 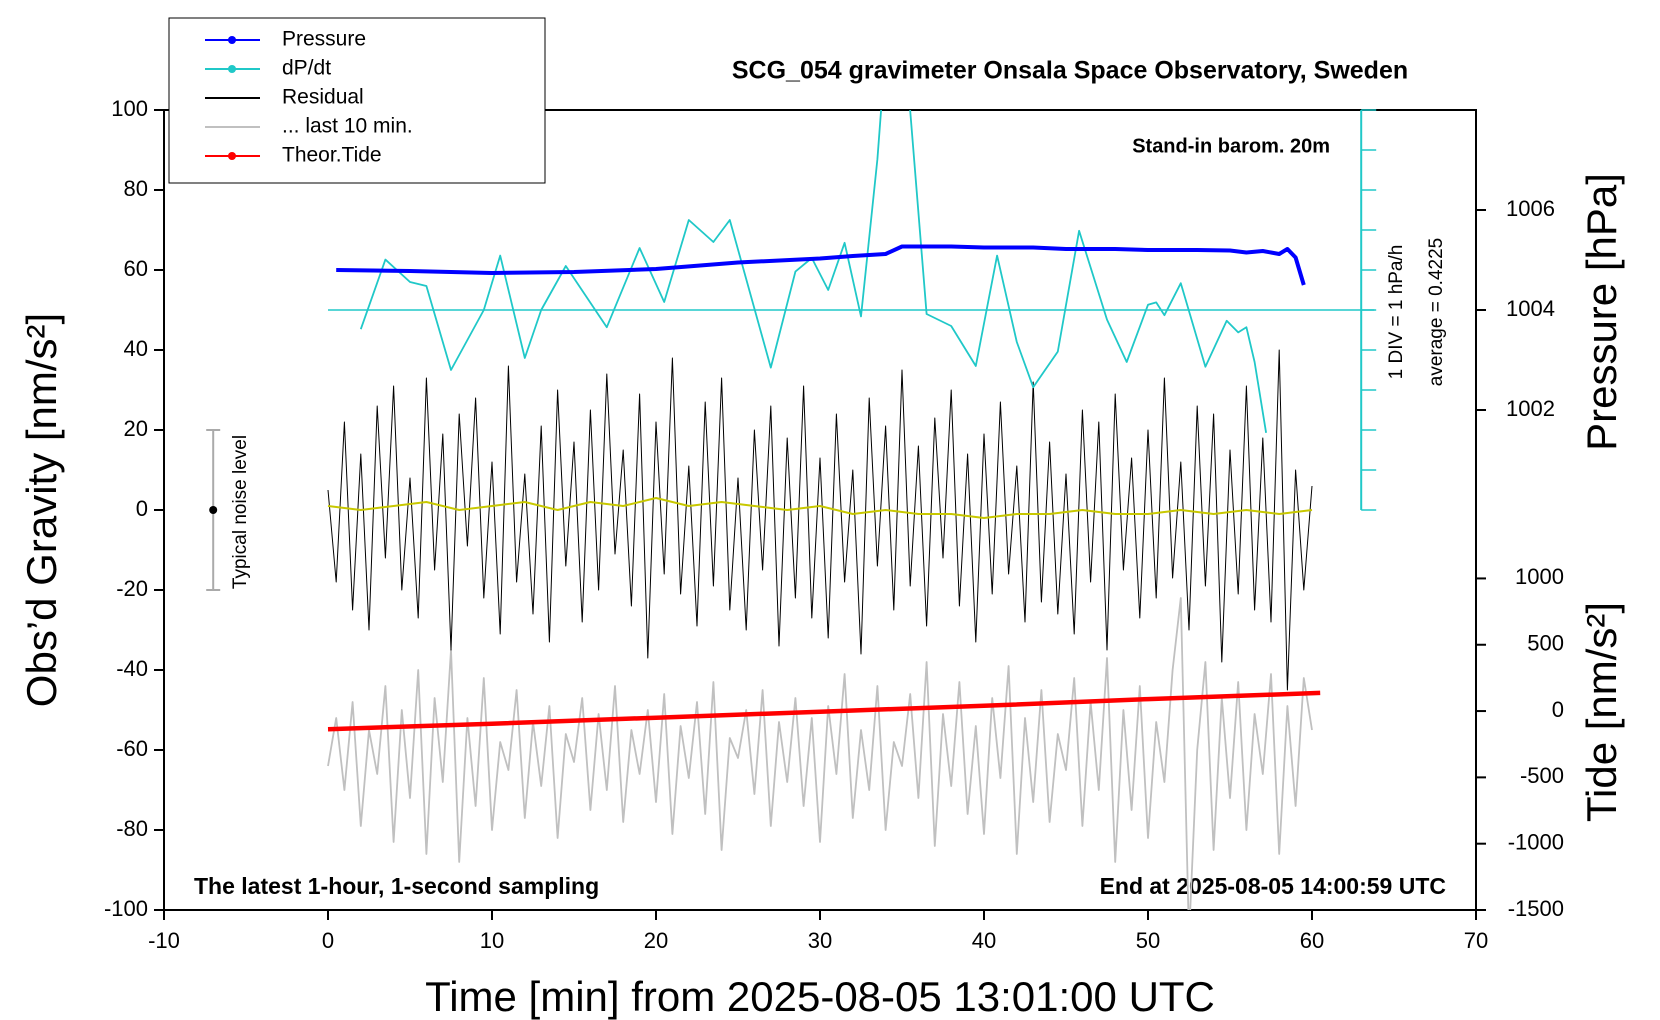 What do you see at coordinates (1601, 712) in the screenshot?
I see `y3-axis-label: Tide [nm/s²]` at bounding box center [1601, 712].